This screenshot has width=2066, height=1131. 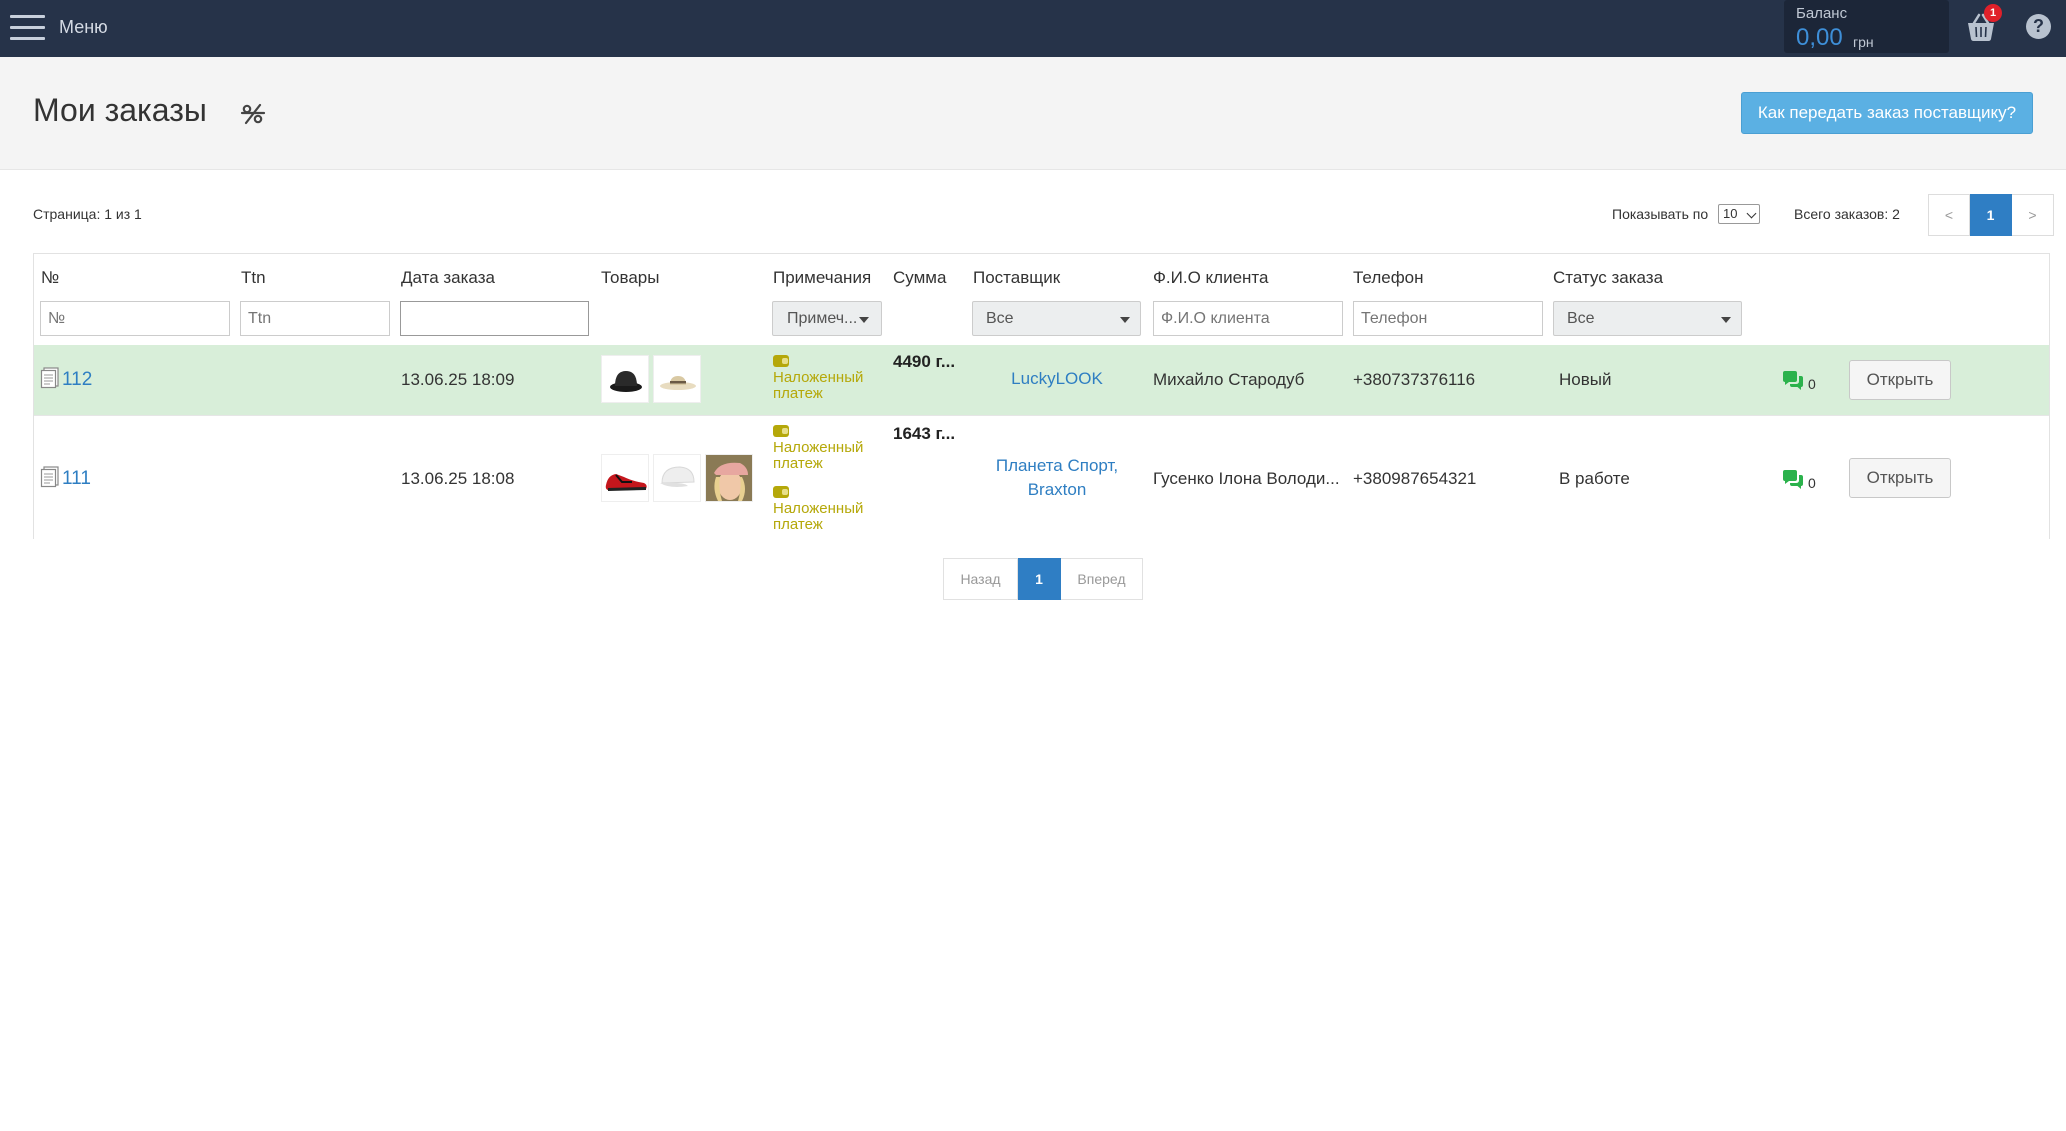 I want to click on column-header-status: Статус заказа, so click(x=1608, y=277).